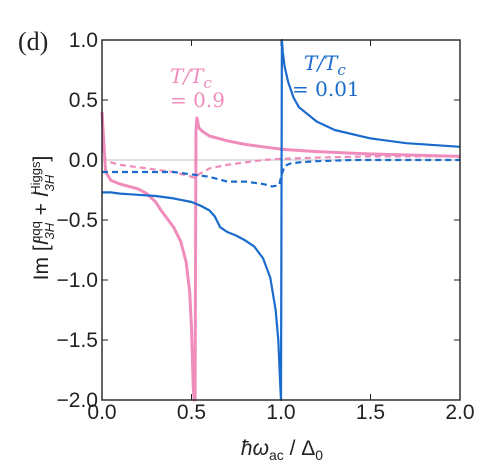 This screenshot has width=488, height=472. I want to click on y-tick-label: −2.0, so click(77, 400).